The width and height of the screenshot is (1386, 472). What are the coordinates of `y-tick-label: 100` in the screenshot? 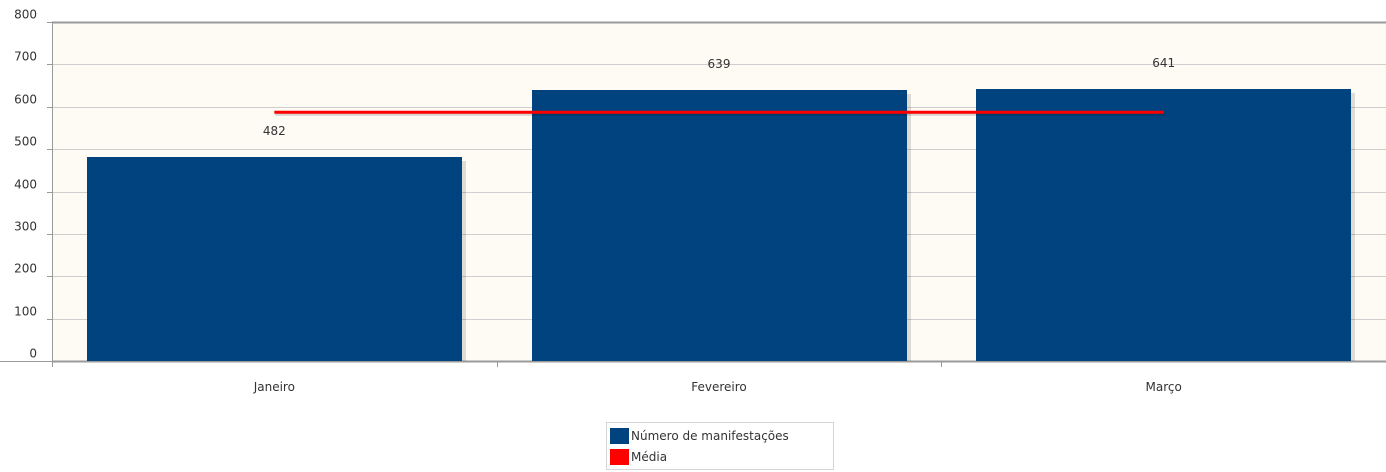 It's located at (25, 312).